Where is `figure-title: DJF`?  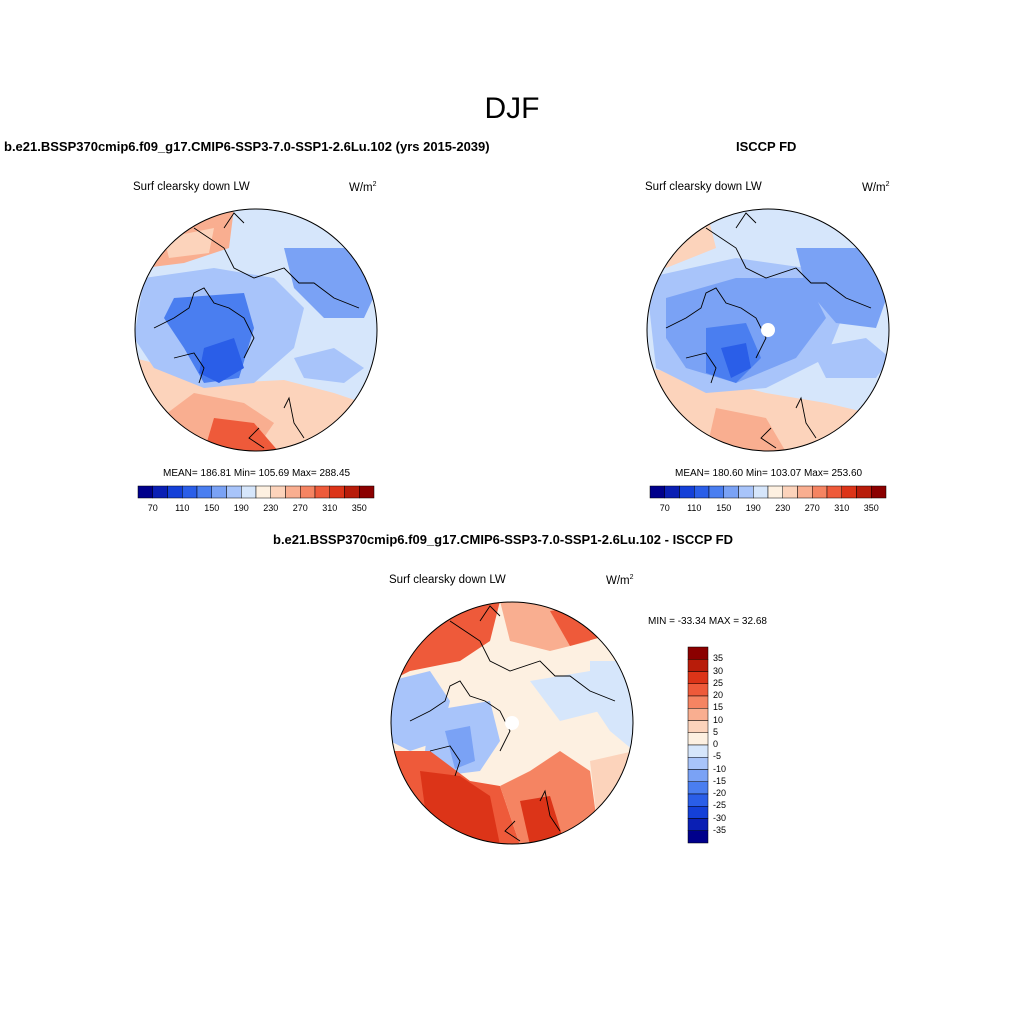 figure-title: DJF is located at coordinates (512, 108).